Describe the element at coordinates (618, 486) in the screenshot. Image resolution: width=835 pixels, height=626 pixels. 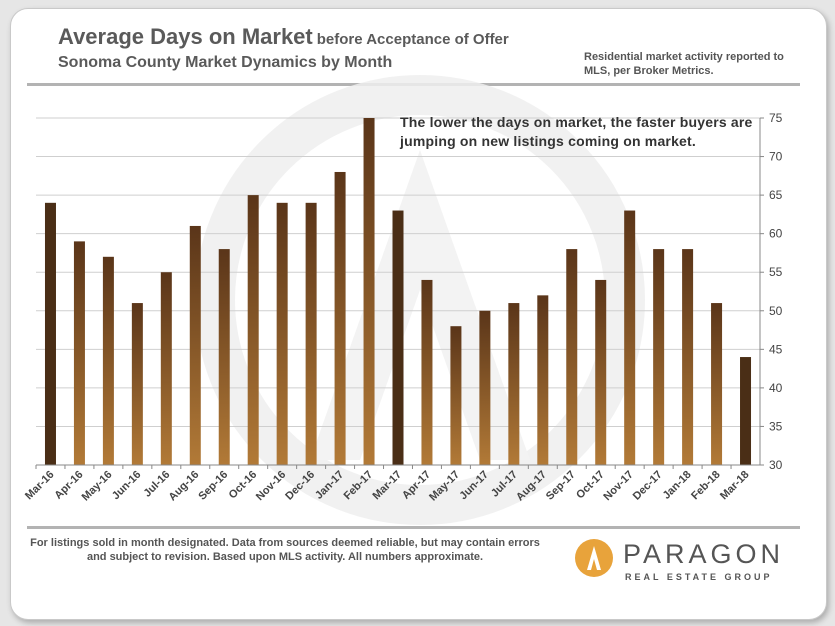
I see `x-tick-label: Nov-17` at that location.